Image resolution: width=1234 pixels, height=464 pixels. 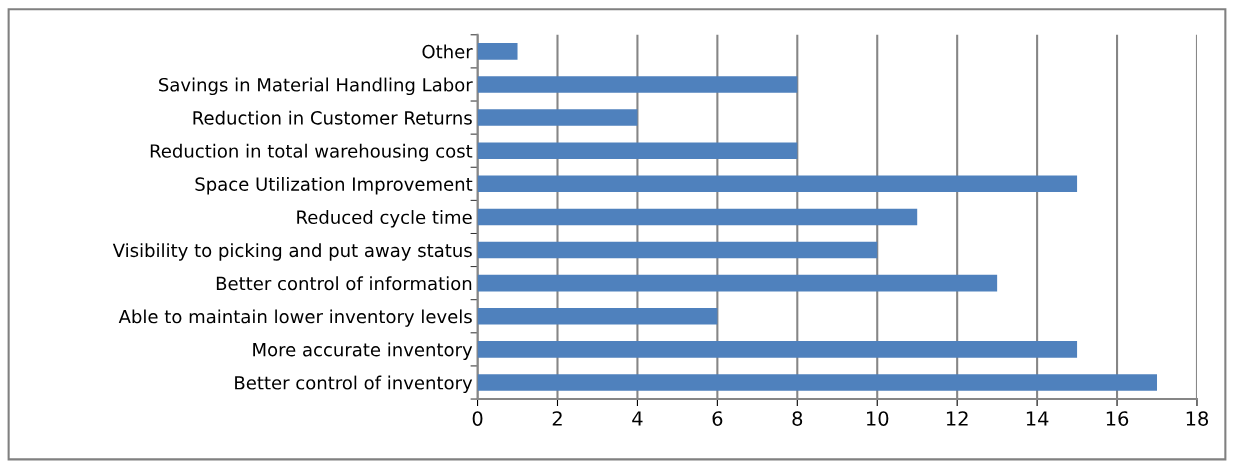 What do you see at coordinates (334, 185) in the screenshot?
I see `y-tick-label: Space Utilization Improvement` at bounding box center [334, 185].